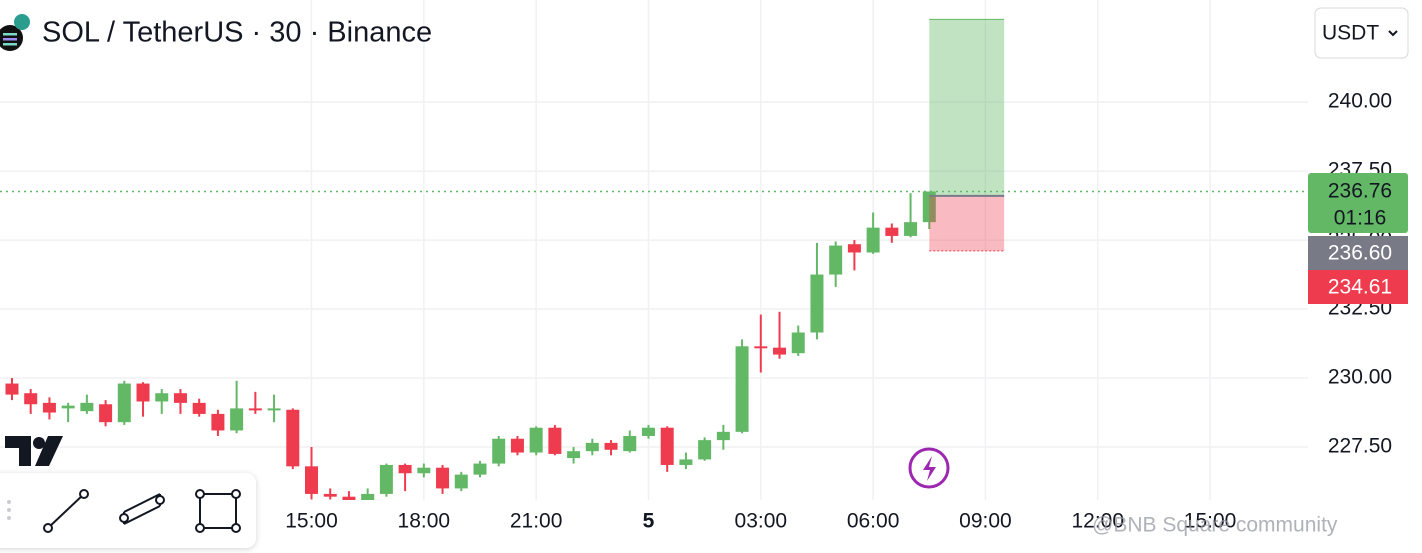 Image resolution: width=1422 pixels, height=553 pixels. What do you see at coordinates (1360, 218) in the screenshot?
I see `countdown-label: 01:16` at bounding box center [1360, 218].